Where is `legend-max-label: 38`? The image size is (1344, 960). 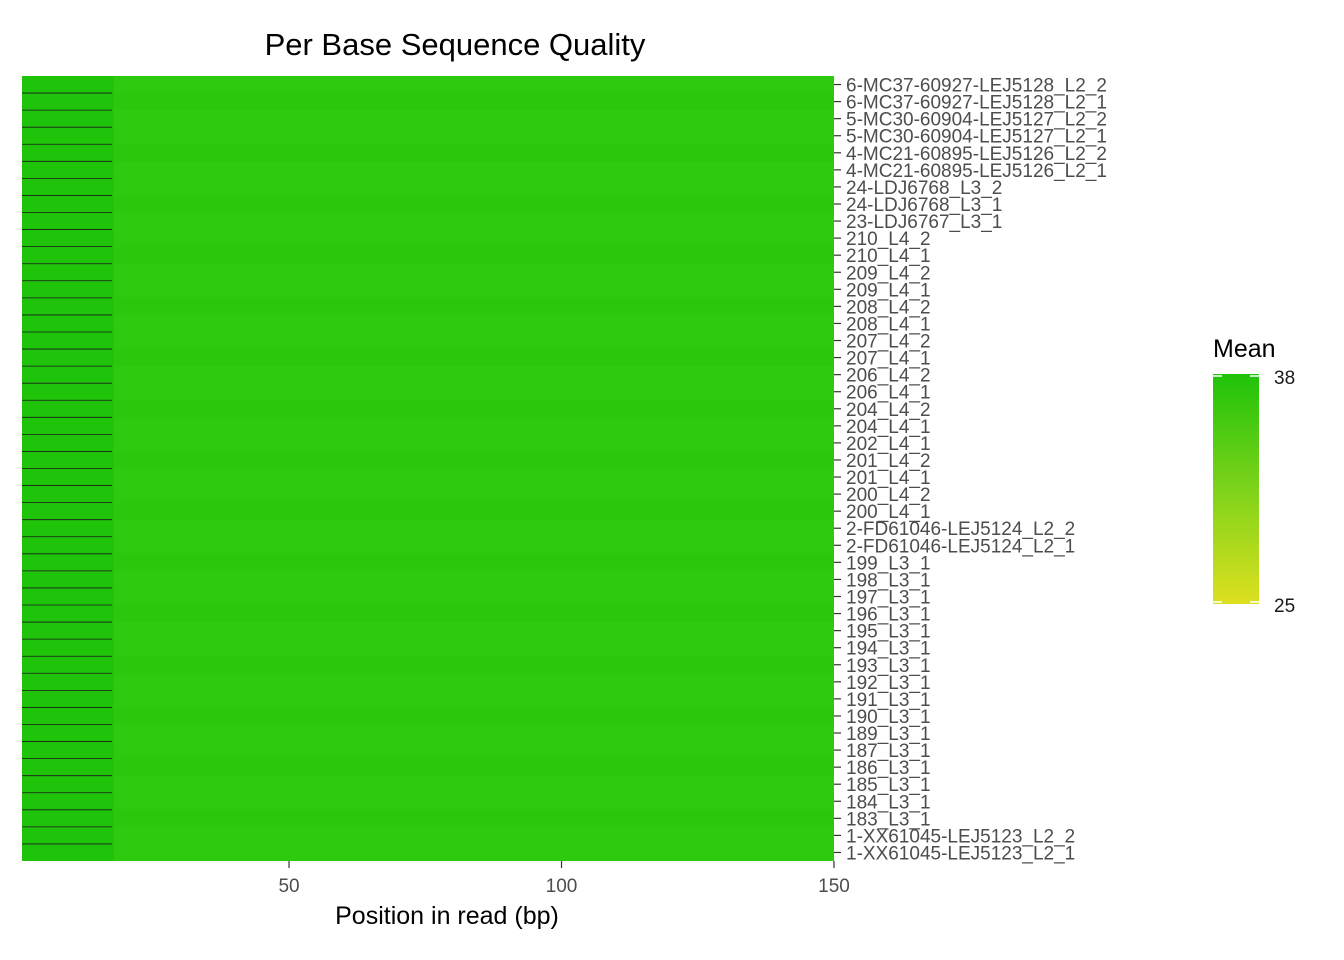 legend-max-label: 38 is located at coordinates (1284, 378).